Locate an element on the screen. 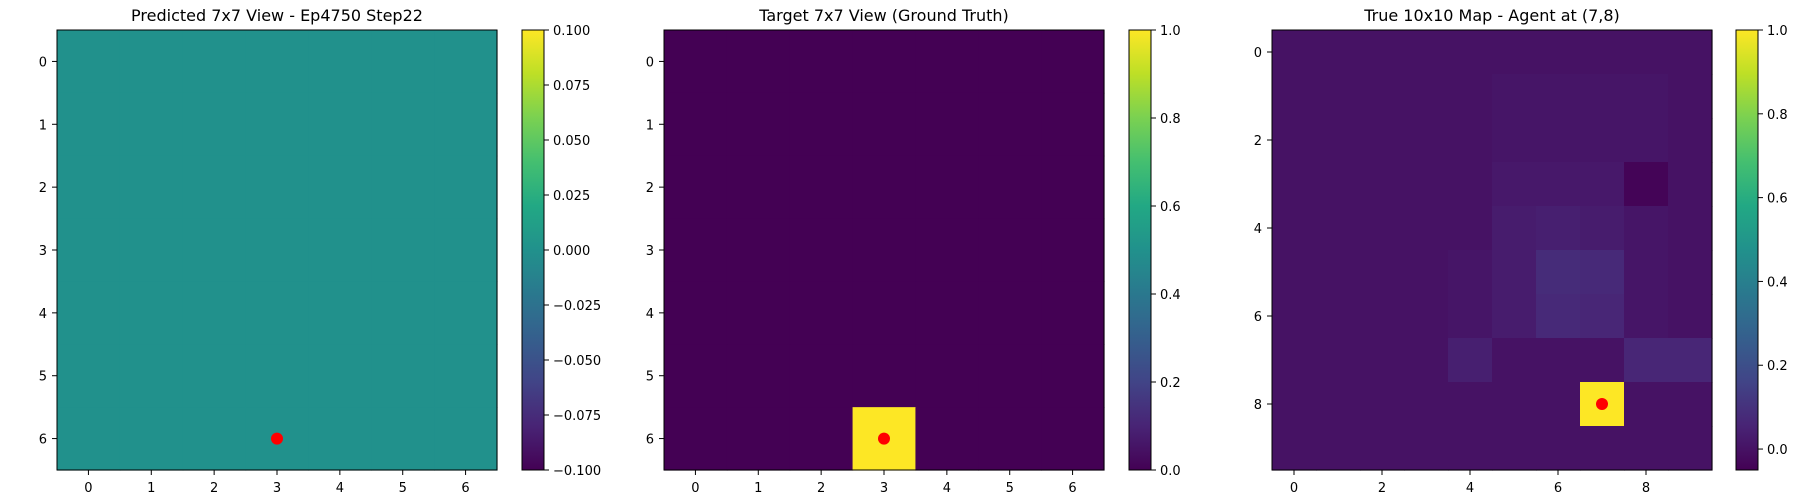  colorbar-tick-label: 0.8 is located at coordinates (1170, 119).